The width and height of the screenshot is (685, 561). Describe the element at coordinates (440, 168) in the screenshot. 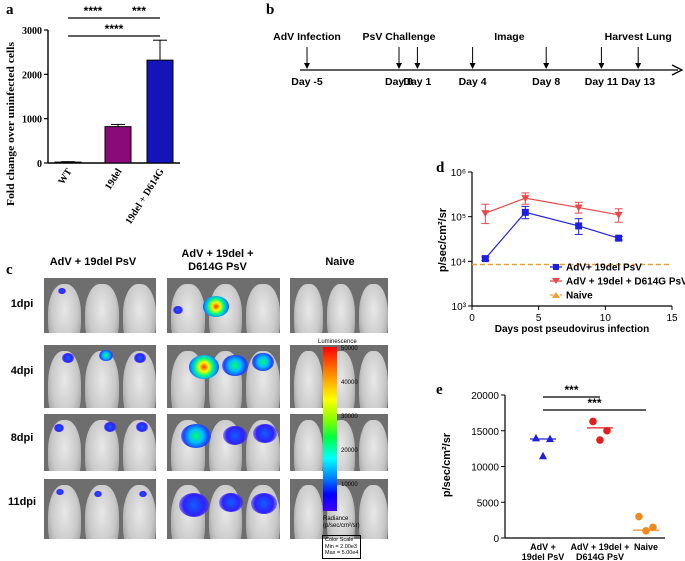

I see `panel-letter-d: d` at that location.